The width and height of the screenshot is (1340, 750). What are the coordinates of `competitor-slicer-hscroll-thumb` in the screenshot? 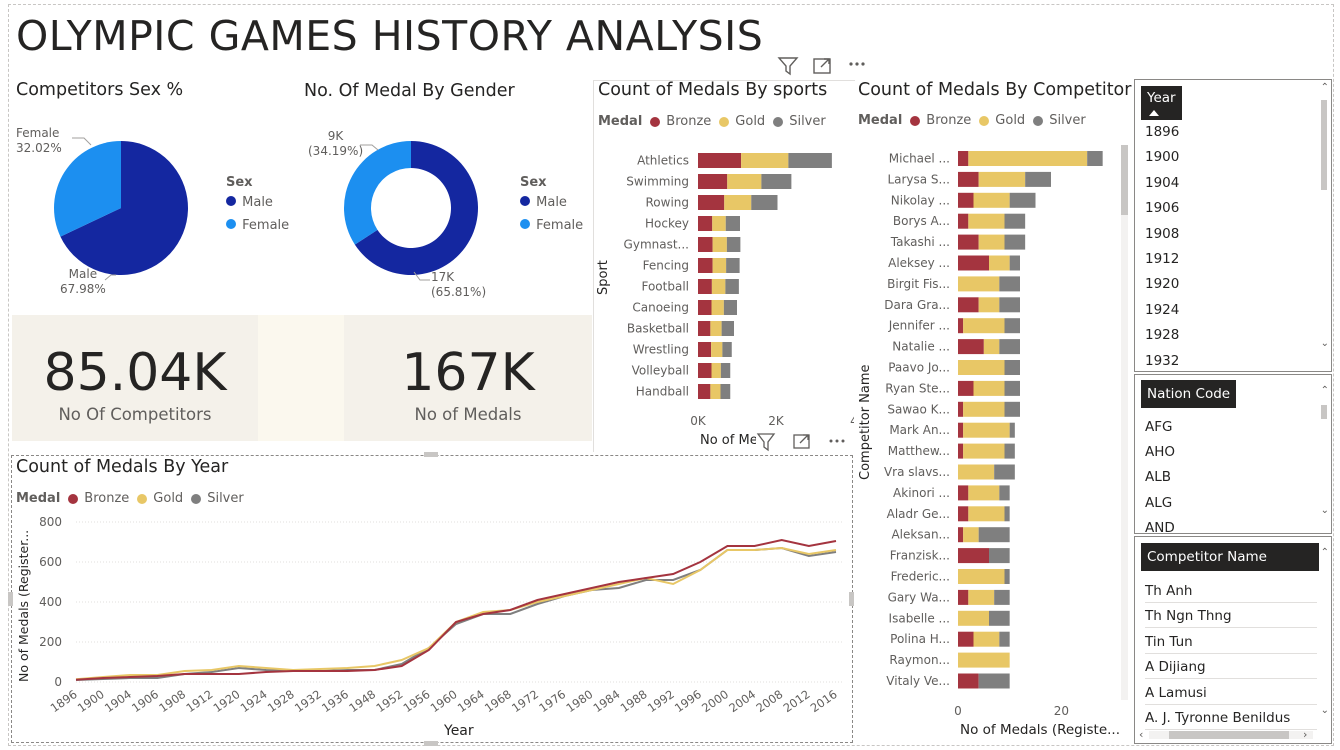 It's located at (1229, 735).